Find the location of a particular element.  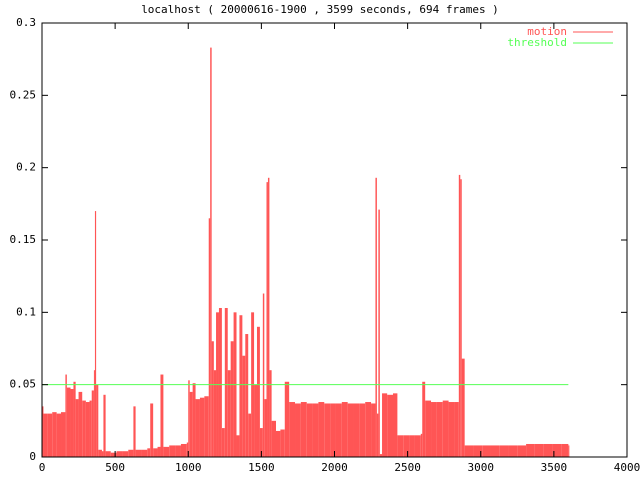

x-tick-label: 2000 is located at coordinates (334, 467).